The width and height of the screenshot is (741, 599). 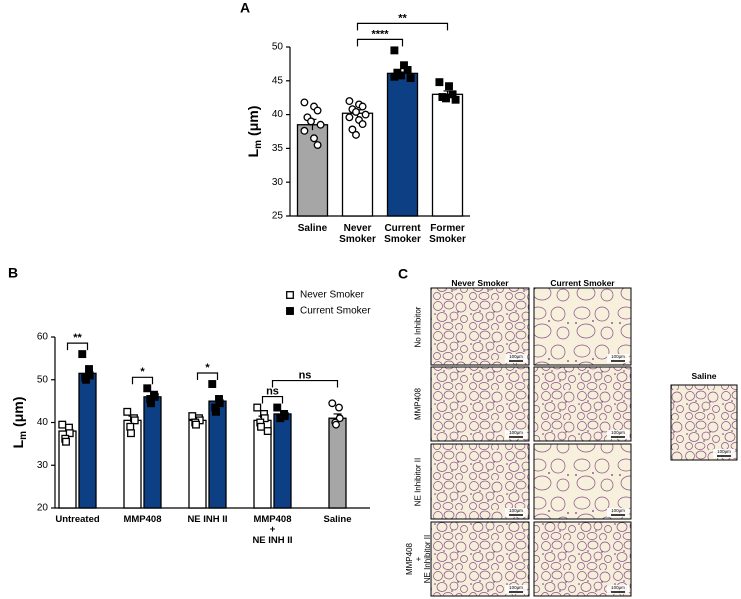 What do you see at coordinates (582, 283) in the screenshot?
I see `column-header: Current Smoker` at bounding box center [582, 283].